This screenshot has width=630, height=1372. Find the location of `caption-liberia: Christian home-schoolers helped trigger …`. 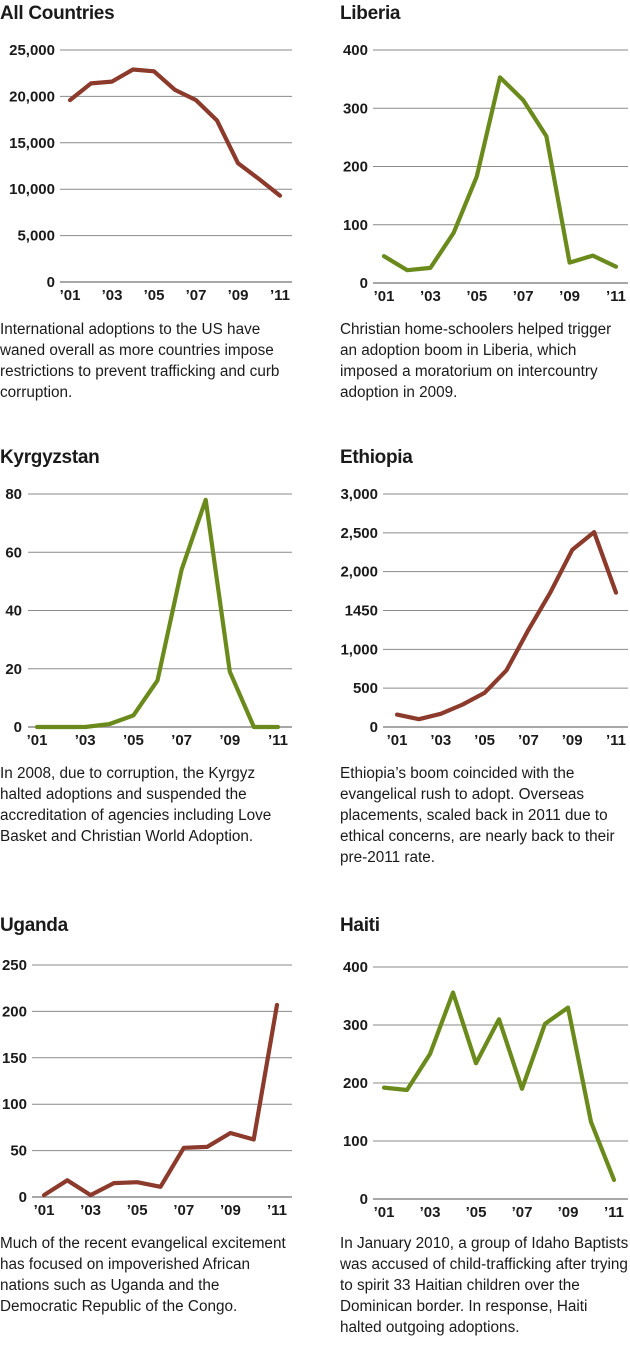

caption-liberia: Christian home-schoolers helped trigger … is located at coordinates (476, 361).